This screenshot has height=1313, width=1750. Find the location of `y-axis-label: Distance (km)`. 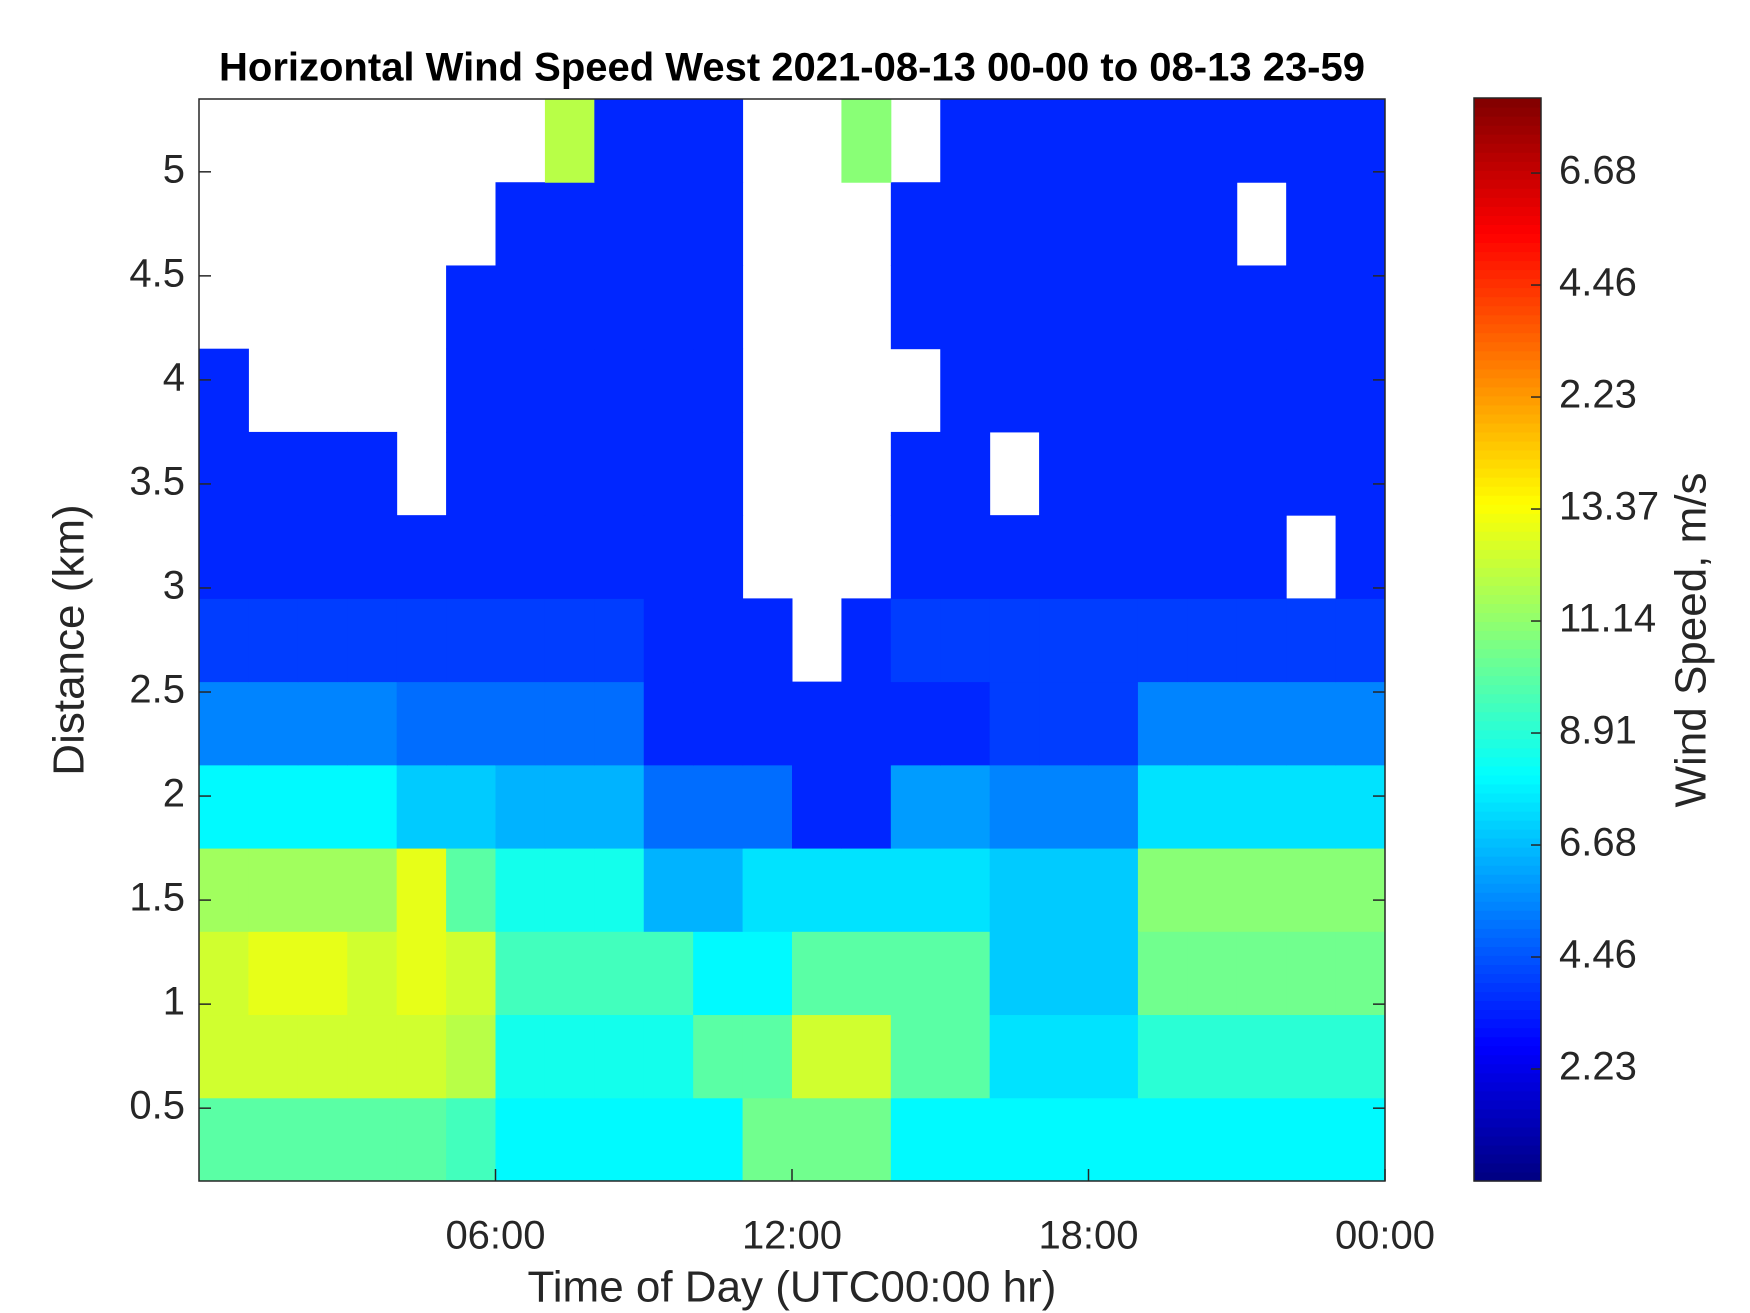

y-axis-label: Distance (km) is located at coordinates (69, 639).